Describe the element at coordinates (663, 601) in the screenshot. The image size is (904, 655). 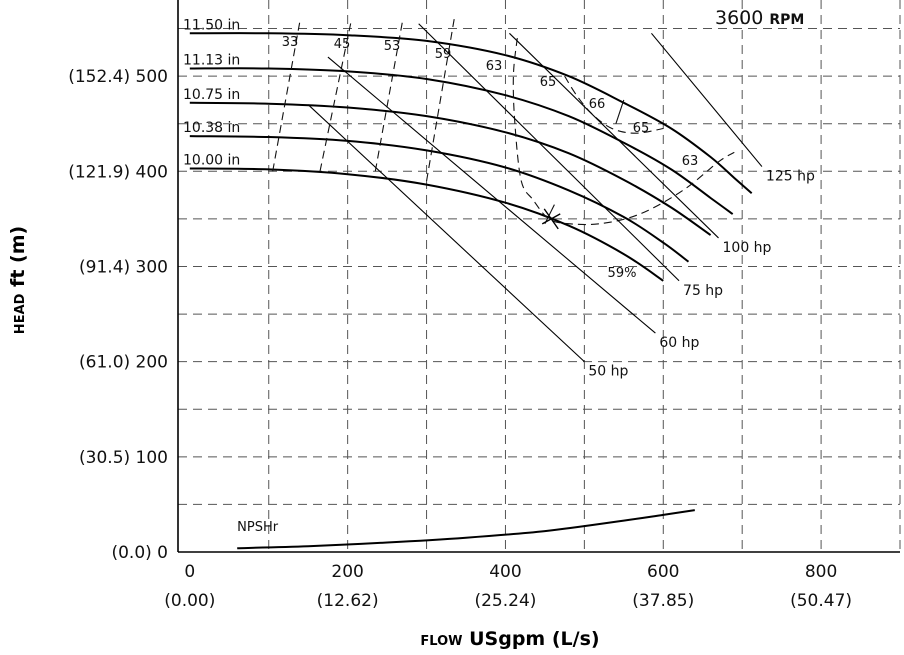
I see `x-tick-sublabel: (37.85)` at that location.